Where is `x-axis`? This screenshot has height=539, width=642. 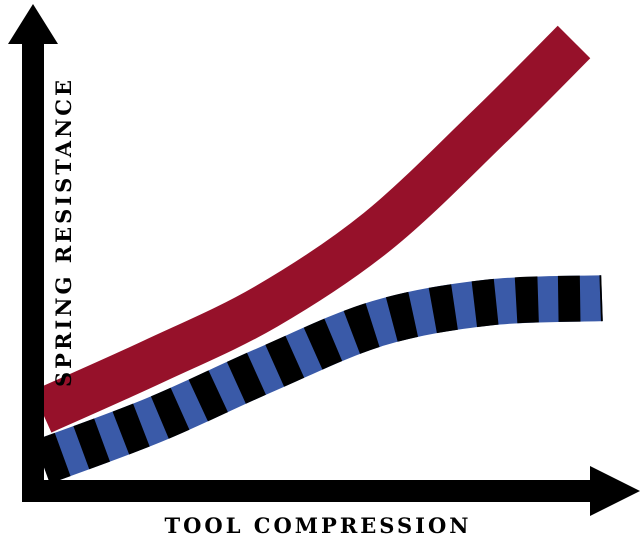
x-axis is located at coordinates (331, 491).